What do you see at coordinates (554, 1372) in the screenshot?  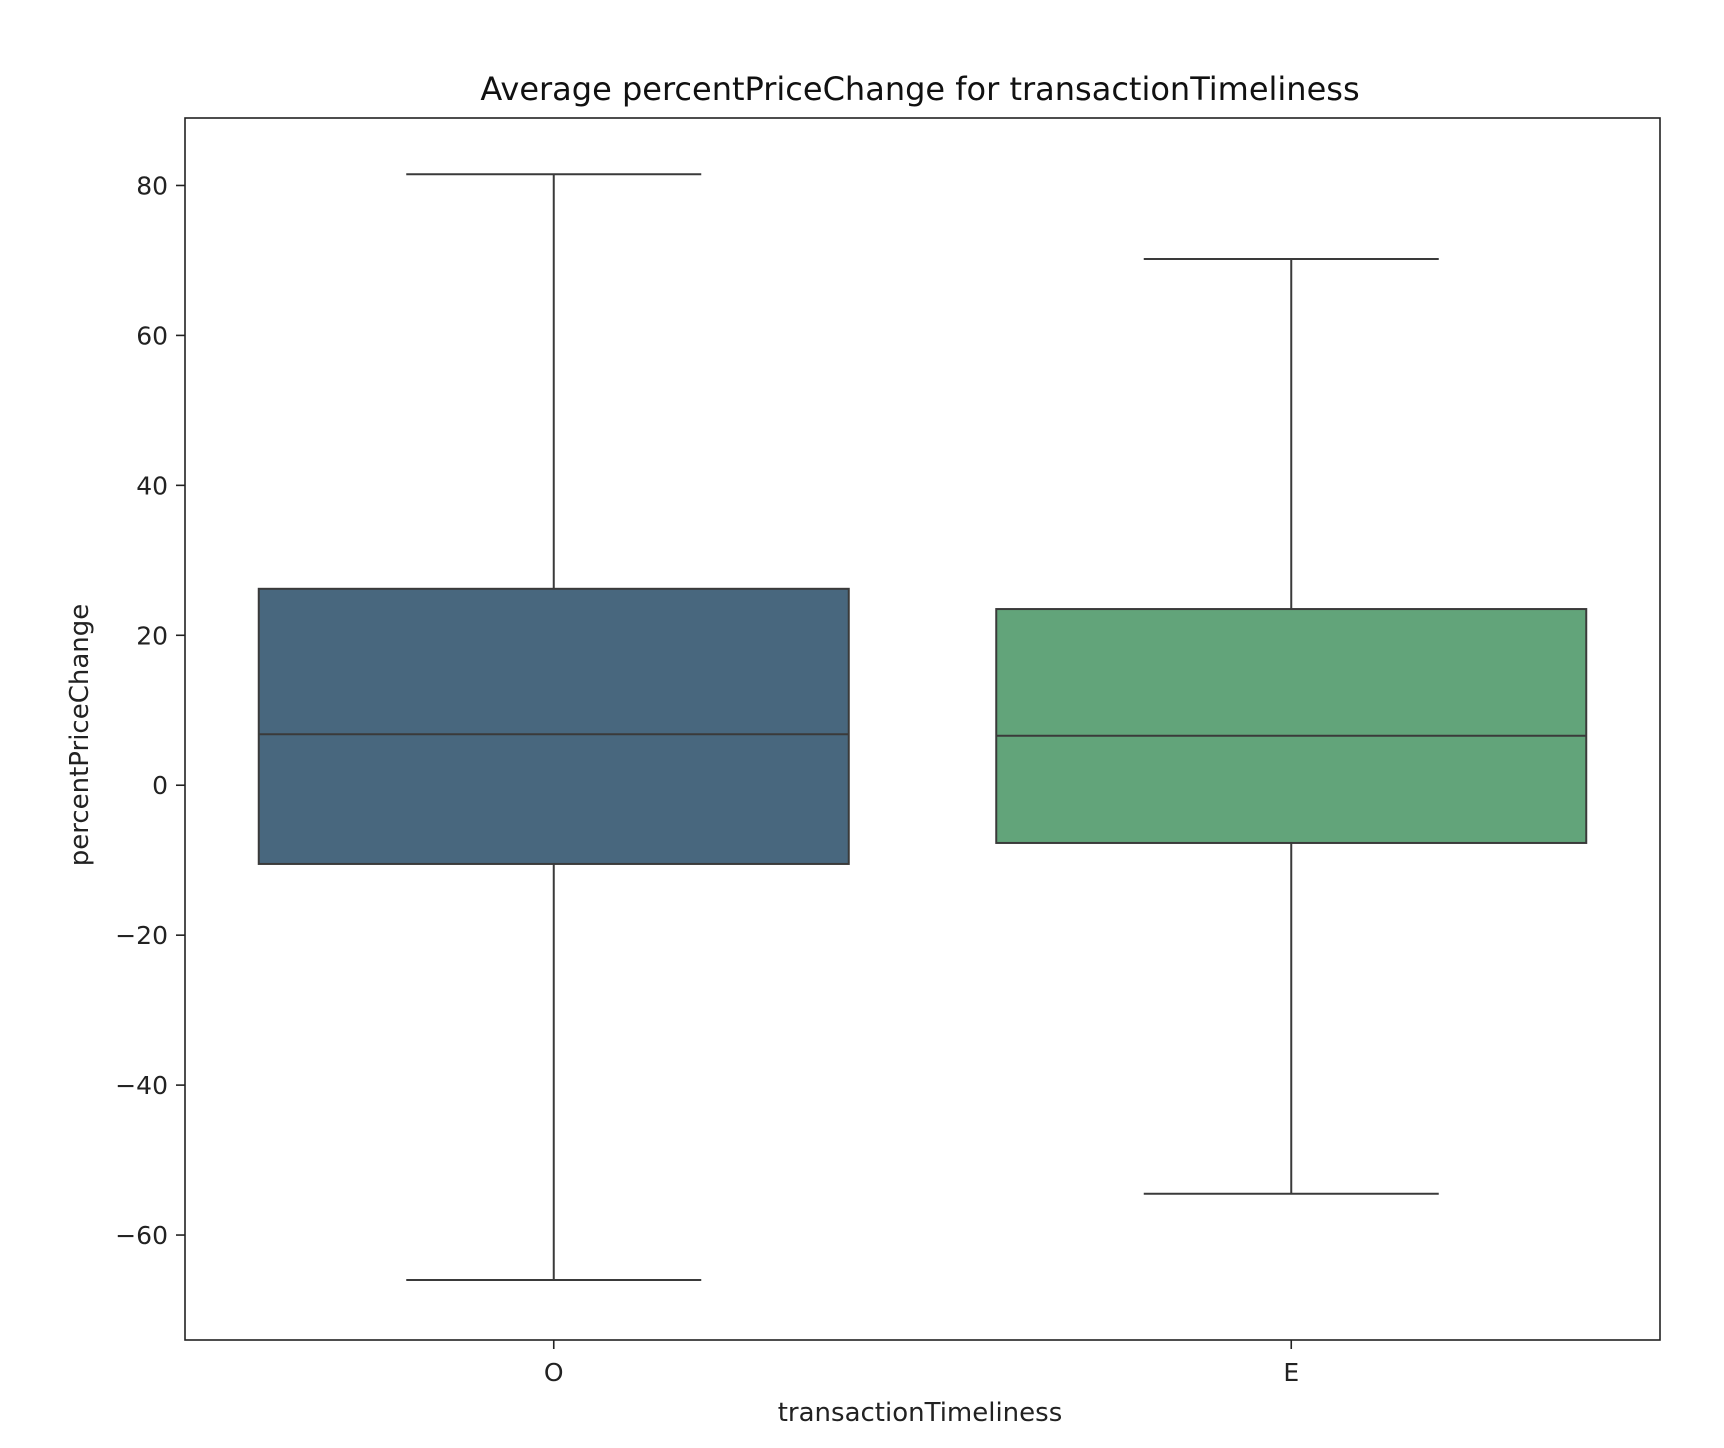 I see `x-tick-label: O` at bounding box center [554, 1372].